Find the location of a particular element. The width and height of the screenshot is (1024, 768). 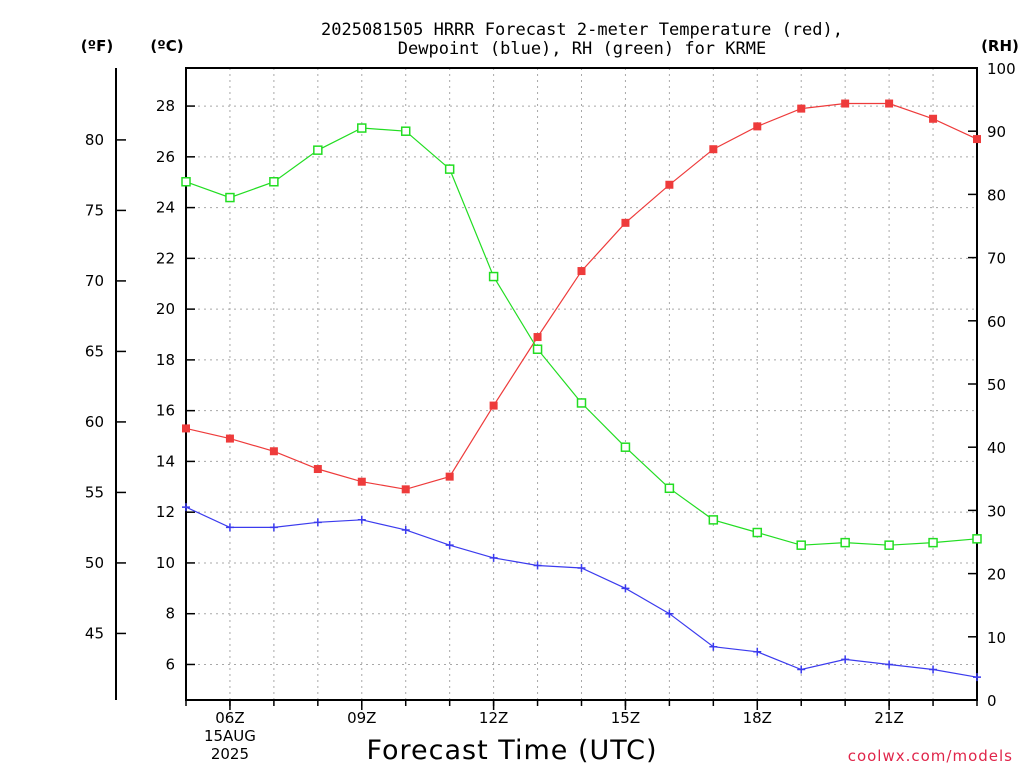

rh-tick-label: 100 is located at coordinates (1001, 69).